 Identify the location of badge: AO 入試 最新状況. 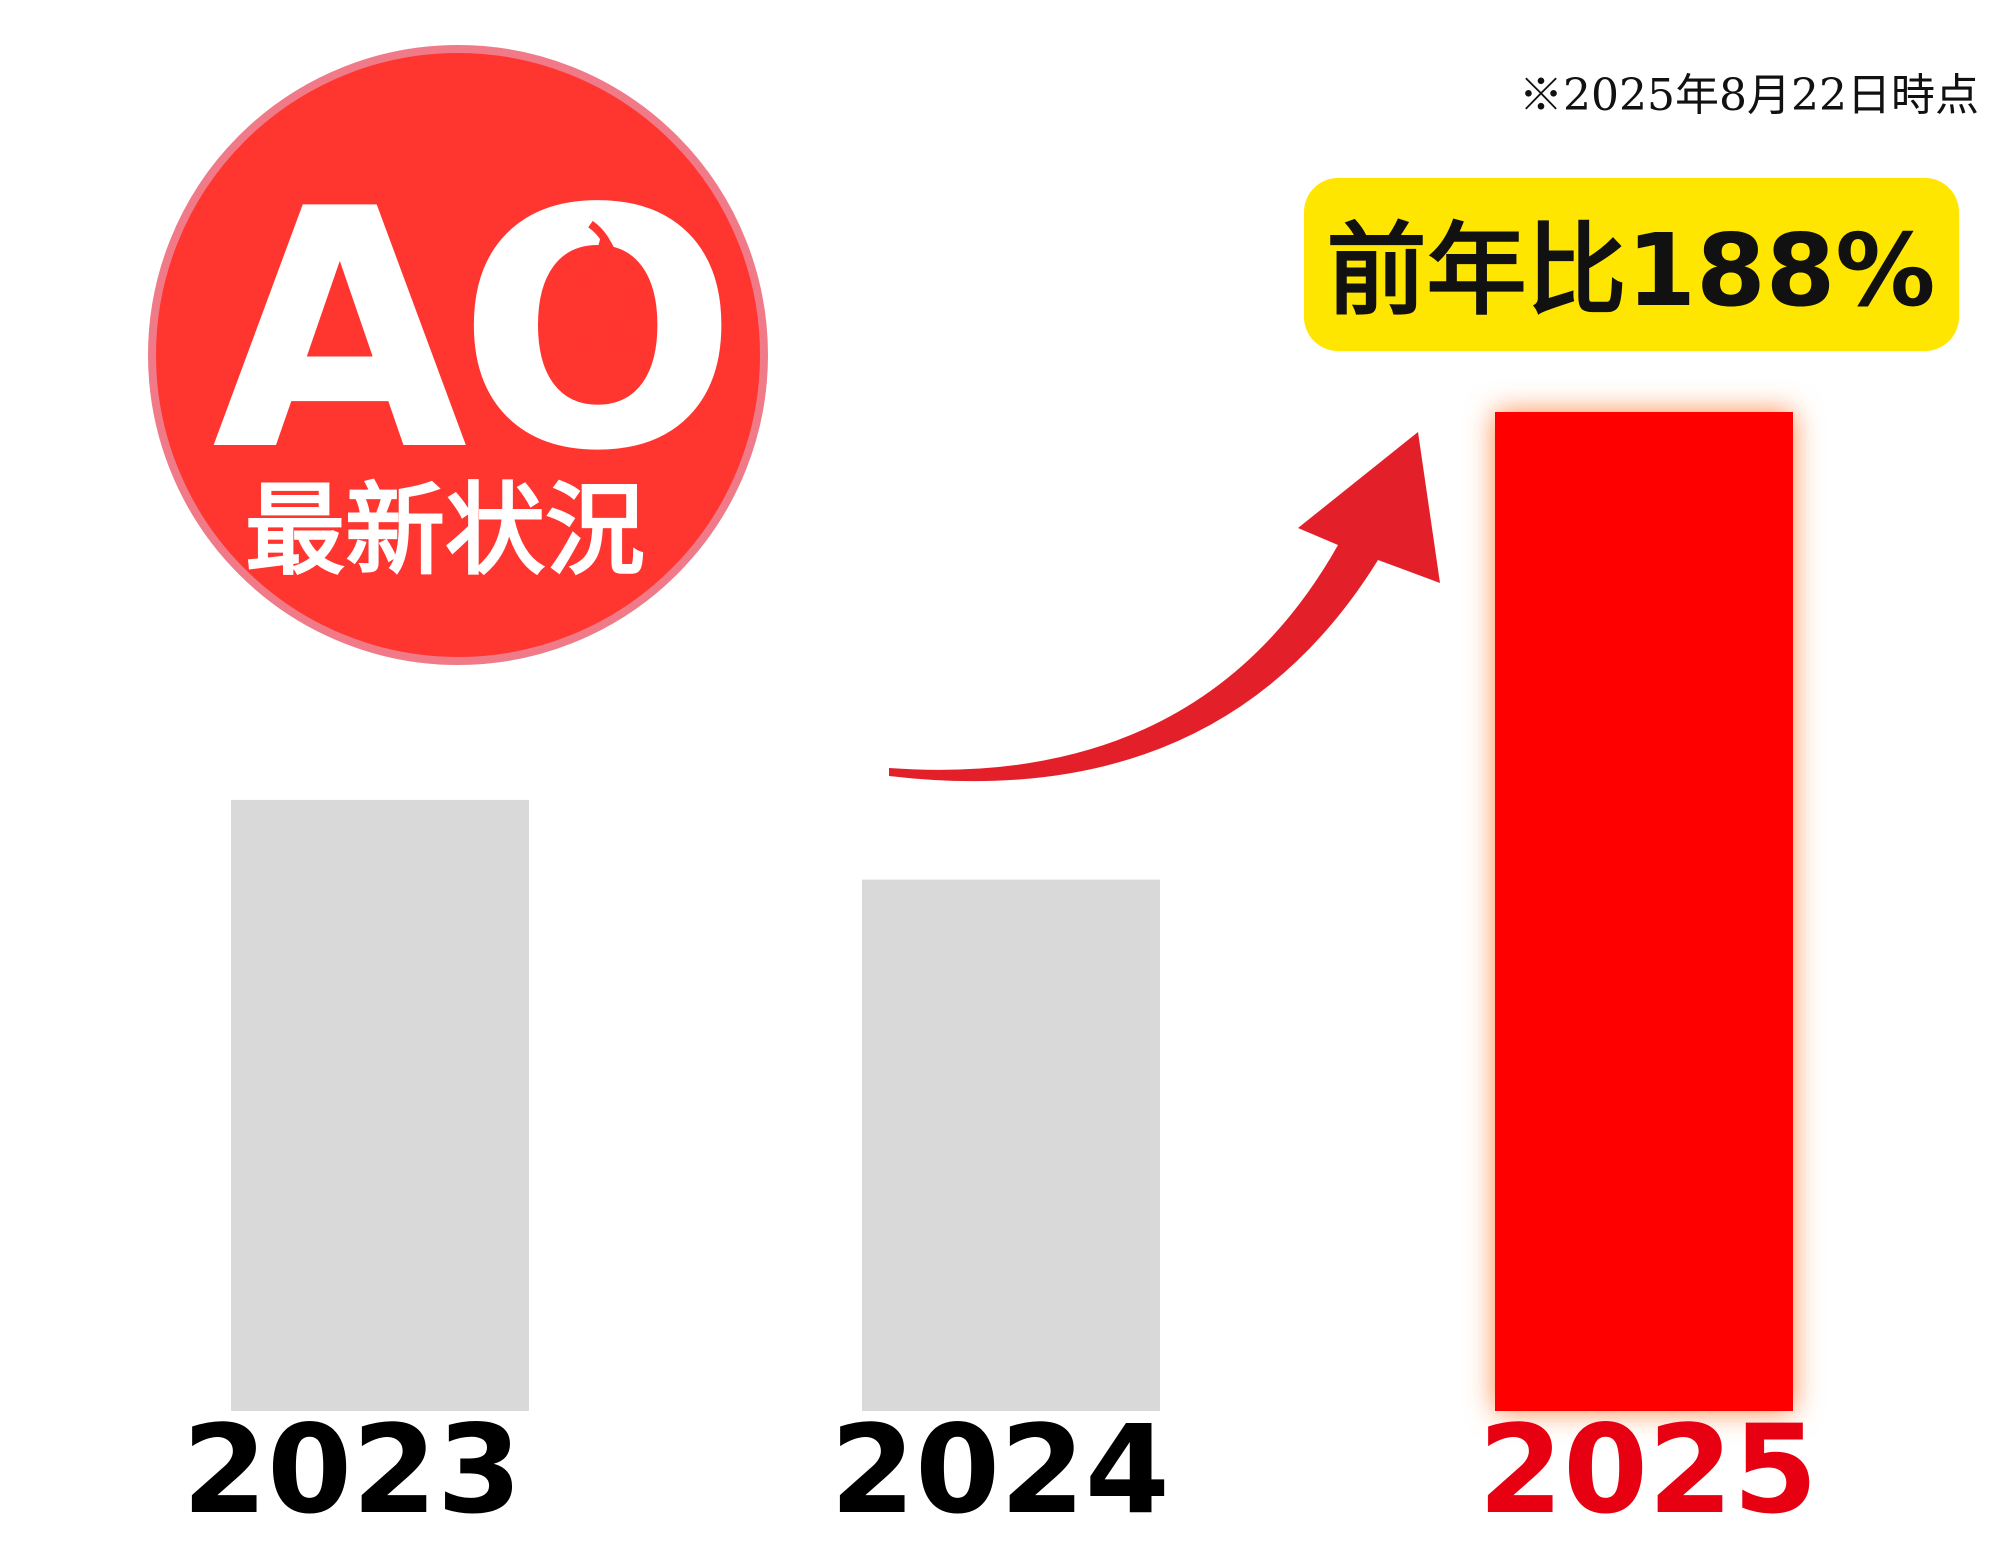
(458, 355).